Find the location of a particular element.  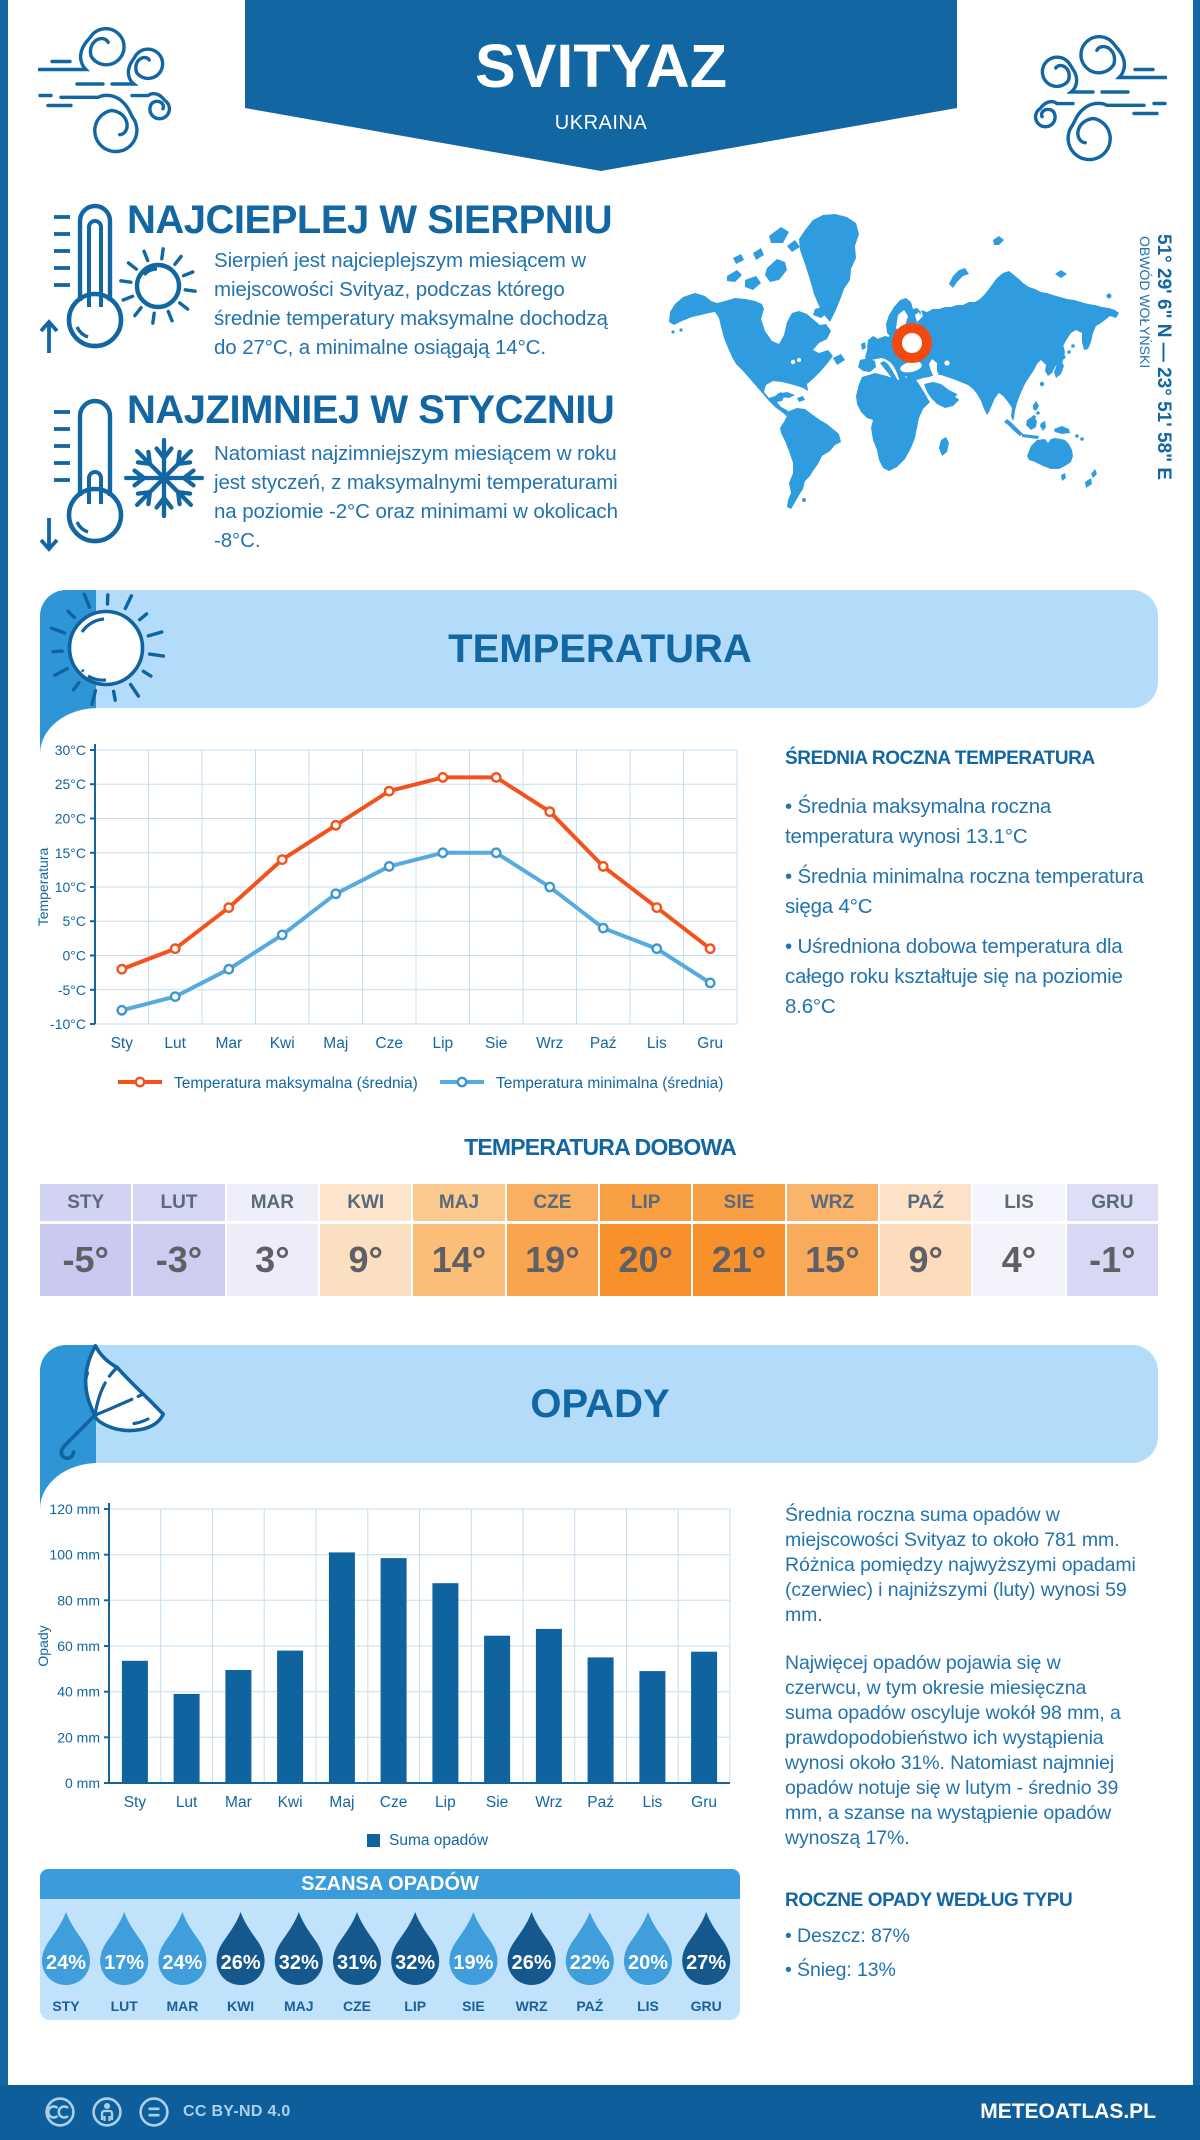

svg-text: 19% is located at coordinates (473, 1963).